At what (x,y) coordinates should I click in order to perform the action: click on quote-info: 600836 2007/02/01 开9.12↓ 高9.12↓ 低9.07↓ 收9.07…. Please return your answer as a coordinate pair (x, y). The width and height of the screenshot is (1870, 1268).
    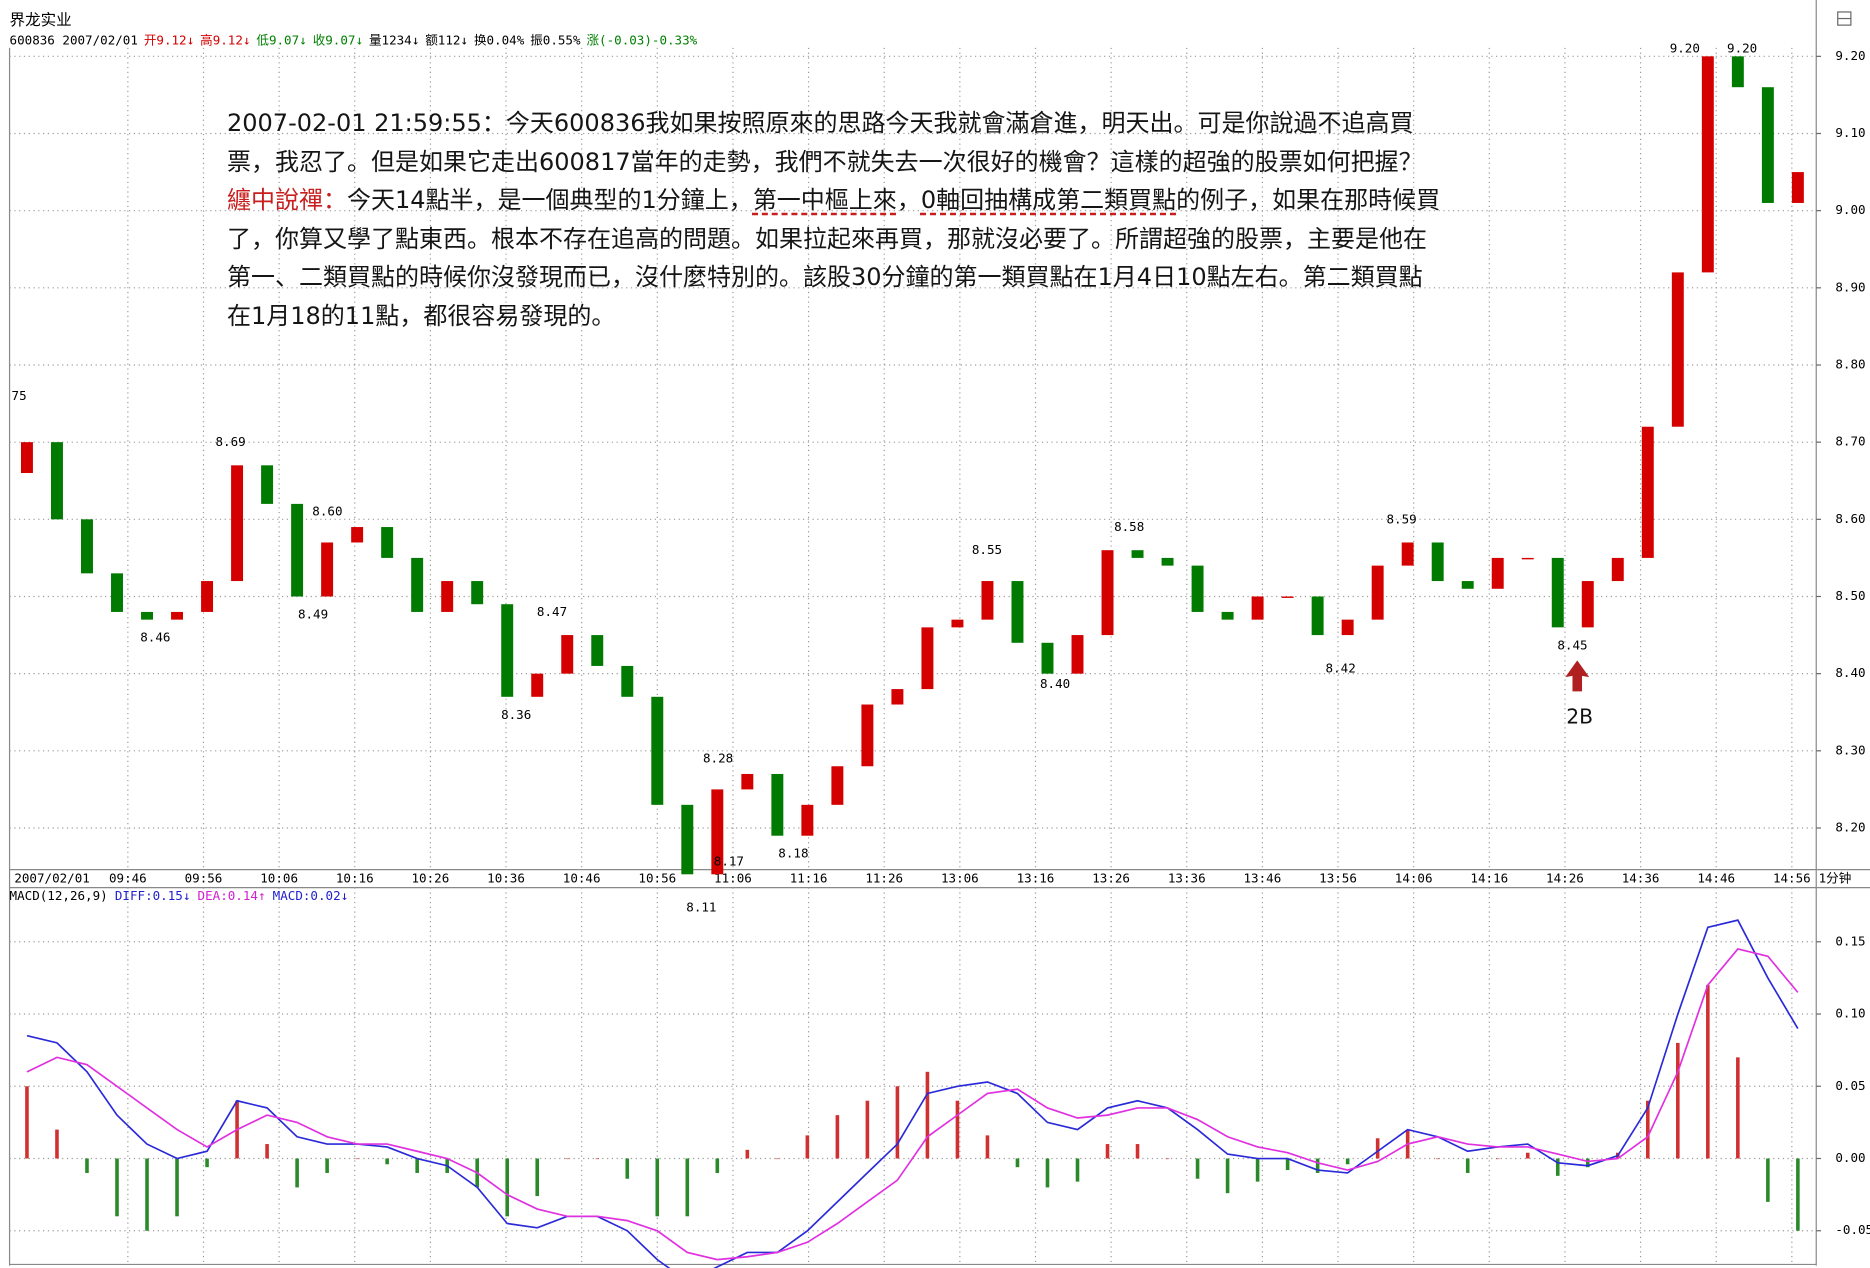
    Looking at the image, I should click on (354, 39).